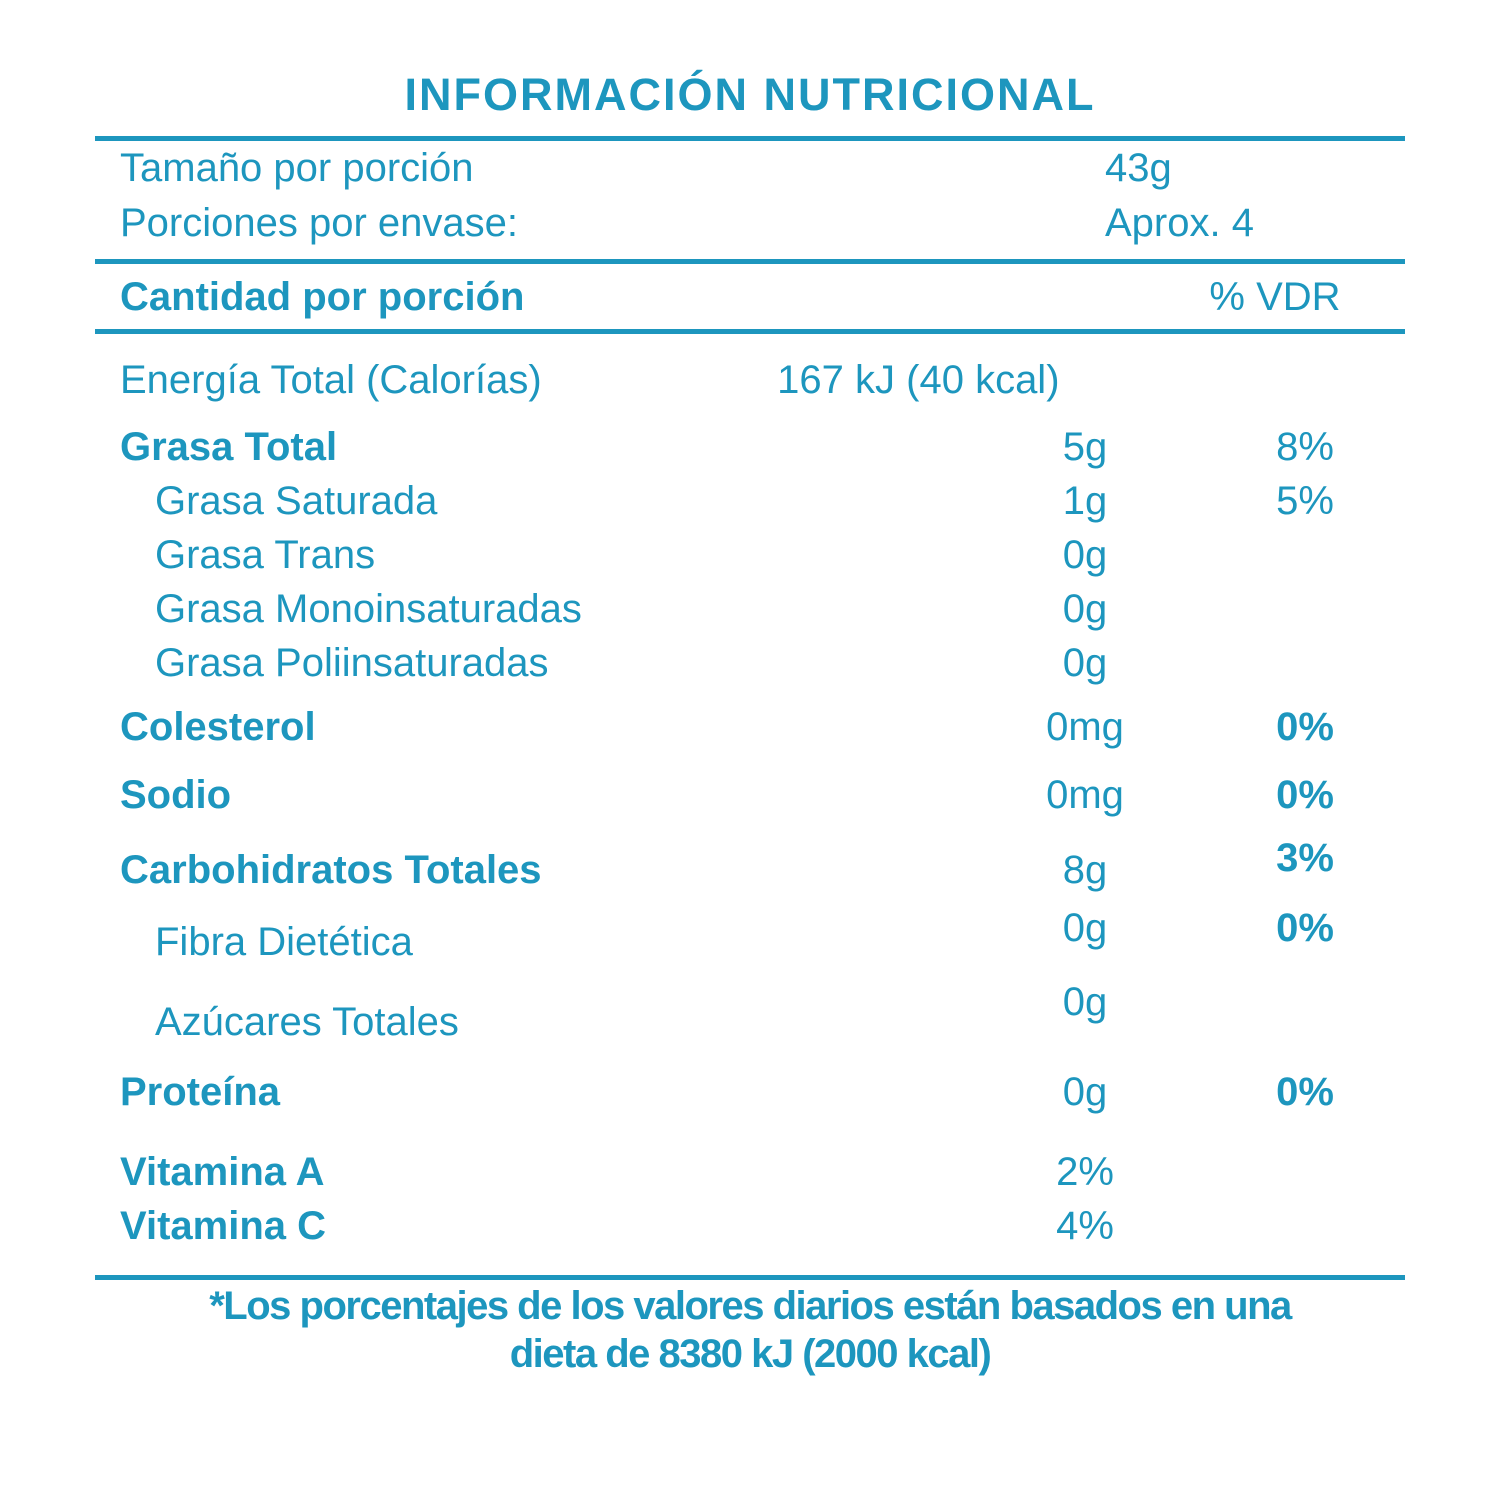  Describe the element at coordinates (1179, 223) in the screenshot. I see `servings-per-container-value: Aprox. 4` at that location.